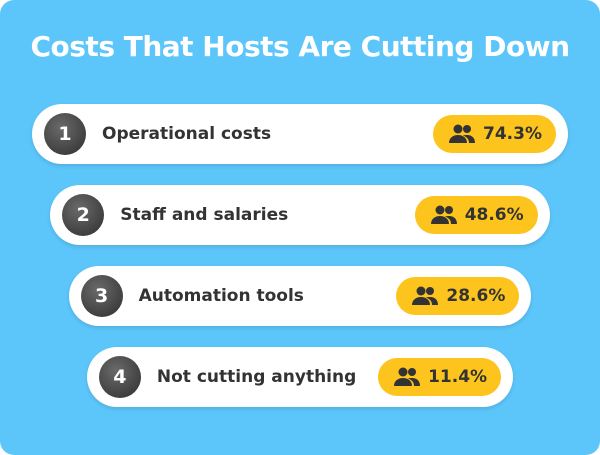 This screenshot has height=455, width=600. I want to click on rank-badge: 4, so click(119, 377).